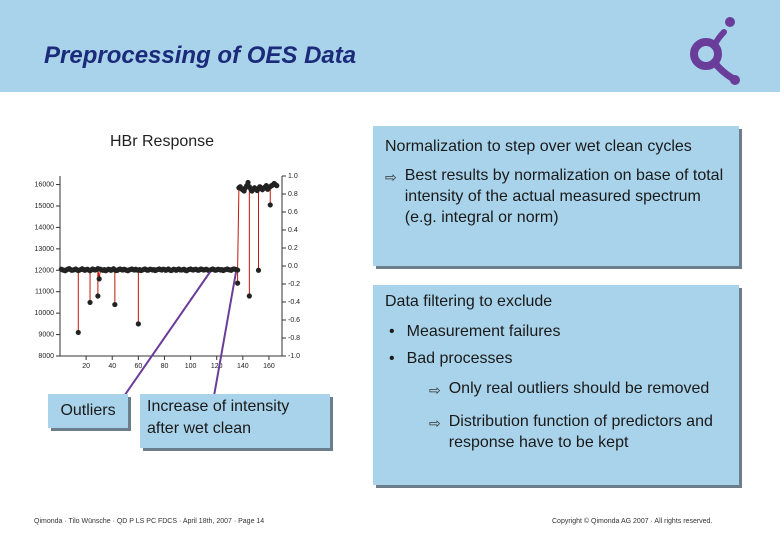 The width and height of the screenshot is (780, 540). I want to click on bullet-text: Measurement failures, so click(483, 331).